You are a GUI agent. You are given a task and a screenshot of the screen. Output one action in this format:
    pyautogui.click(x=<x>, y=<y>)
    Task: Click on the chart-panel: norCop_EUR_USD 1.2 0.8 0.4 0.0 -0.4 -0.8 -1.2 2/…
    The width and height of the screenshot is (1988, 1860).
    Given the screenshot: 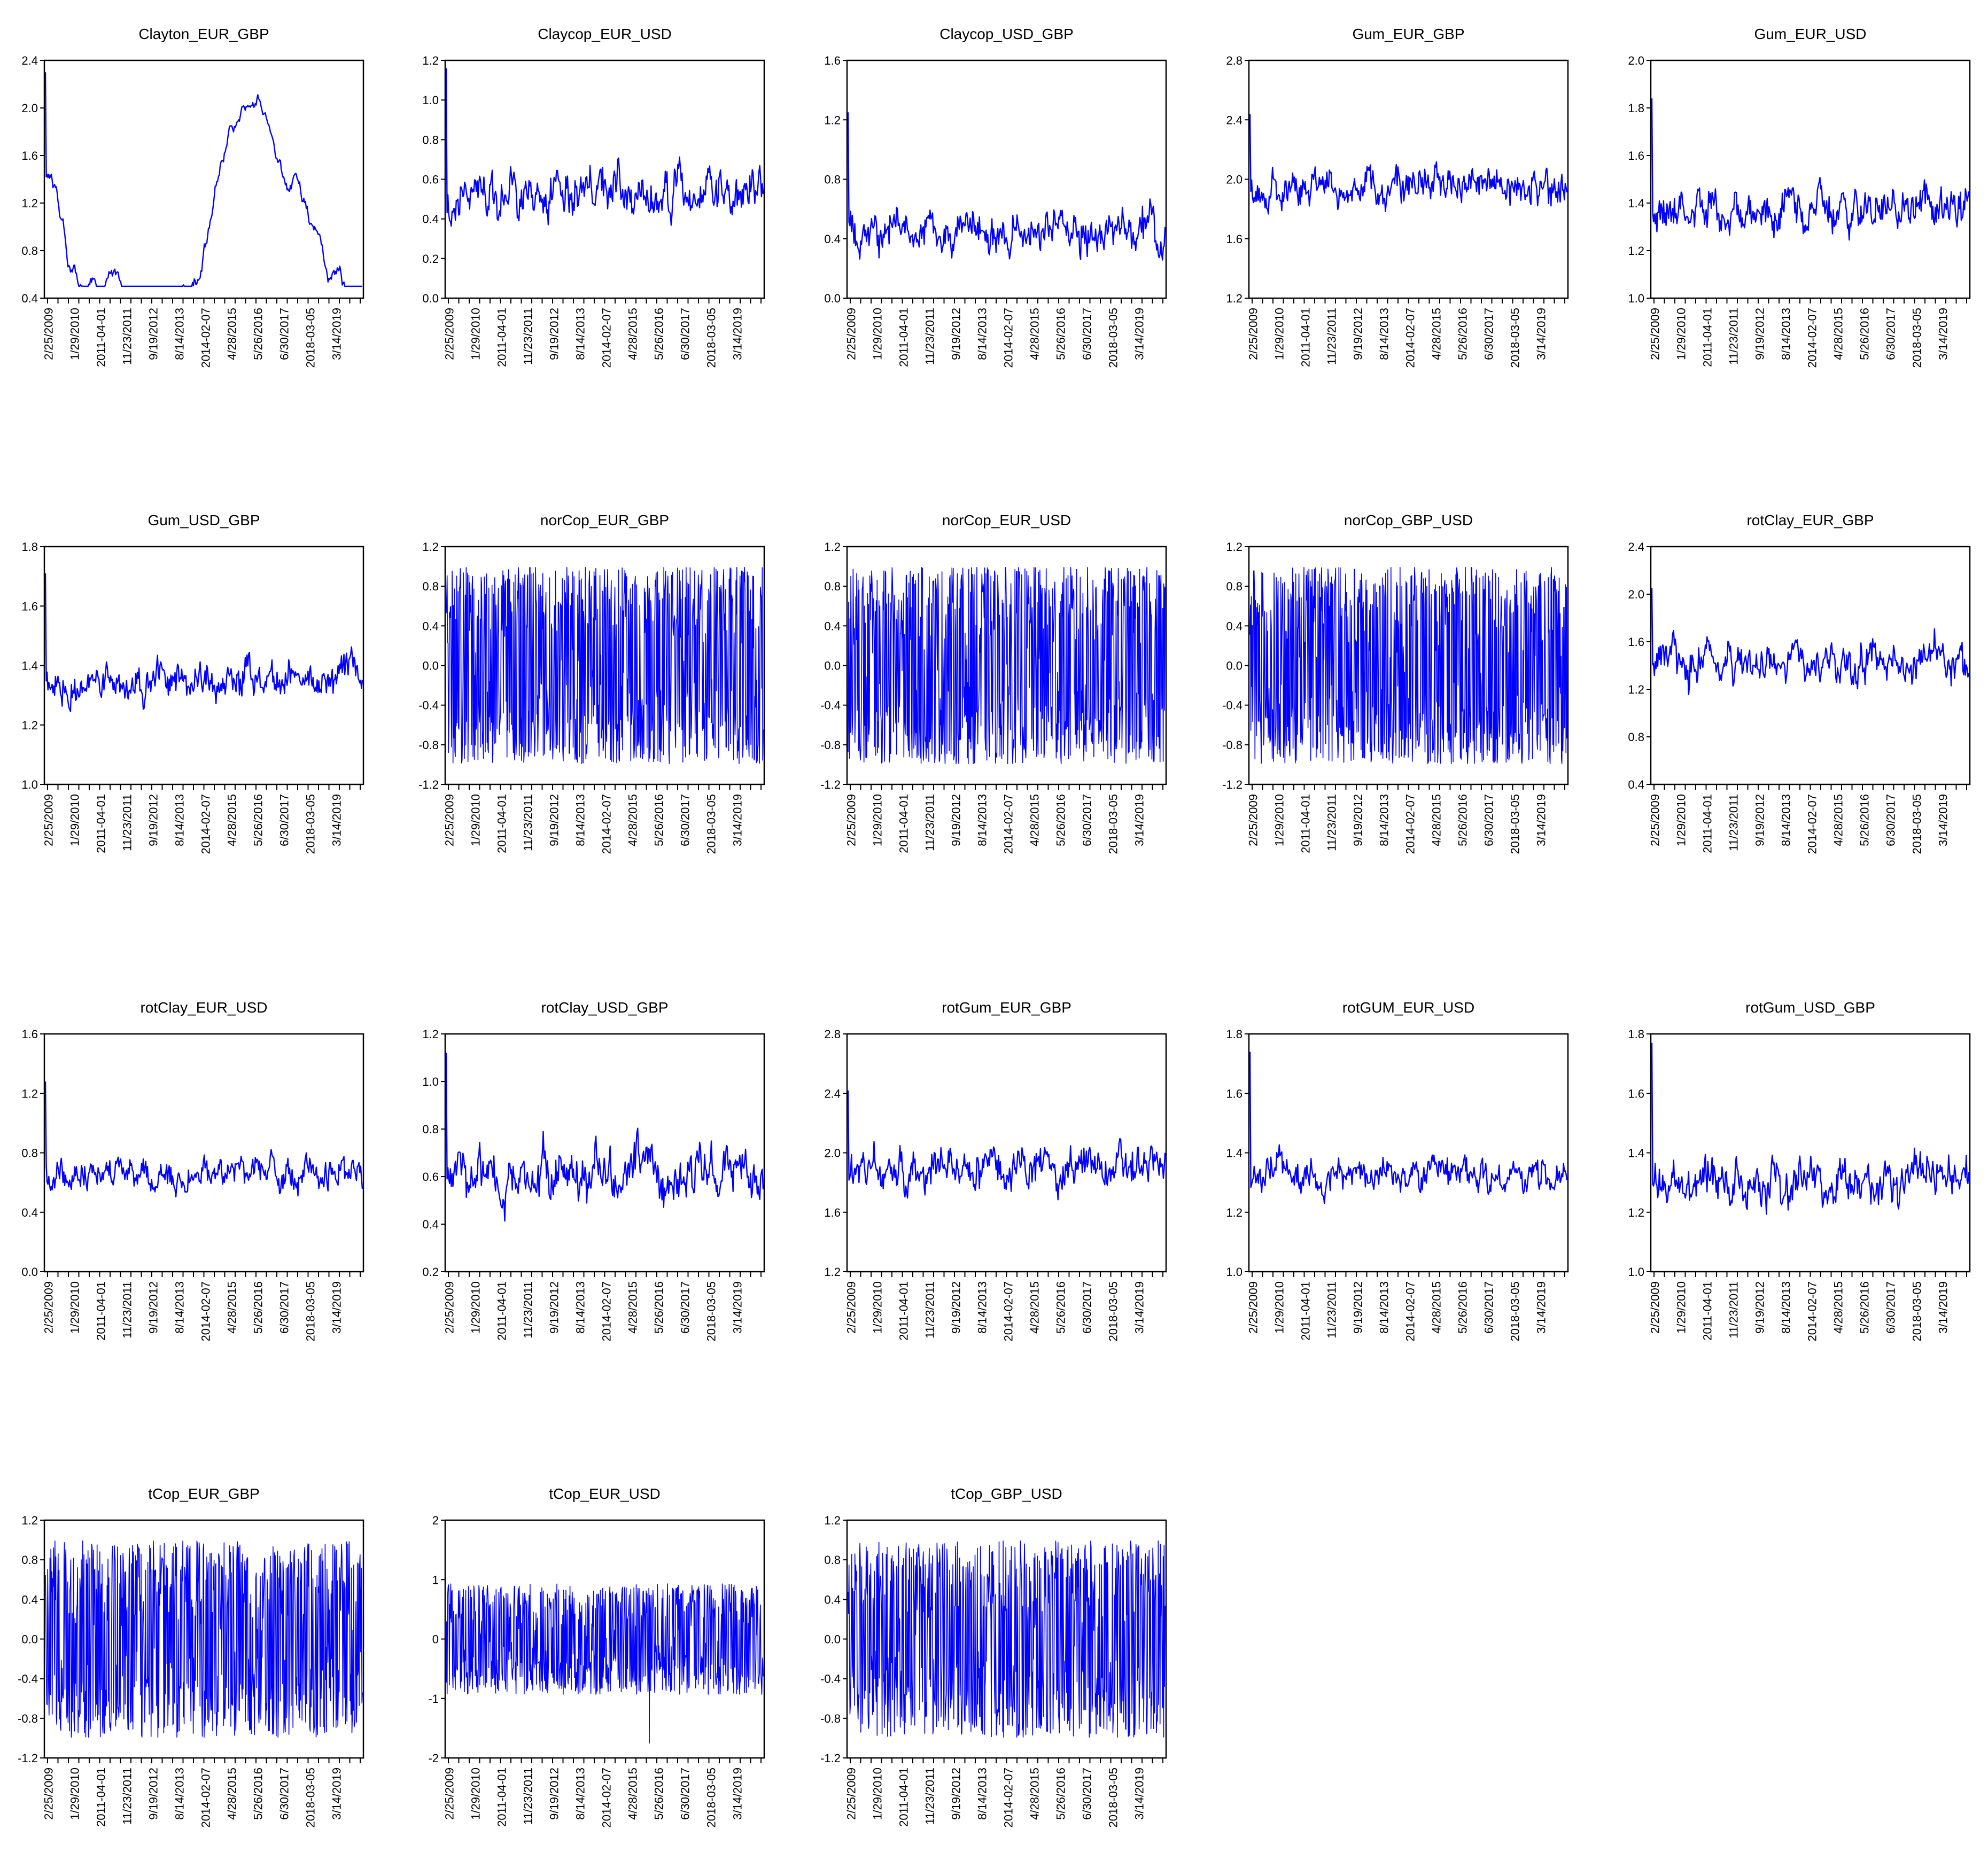 What is the action you would take?
    pyautogui.click(x=994, y=683)
    